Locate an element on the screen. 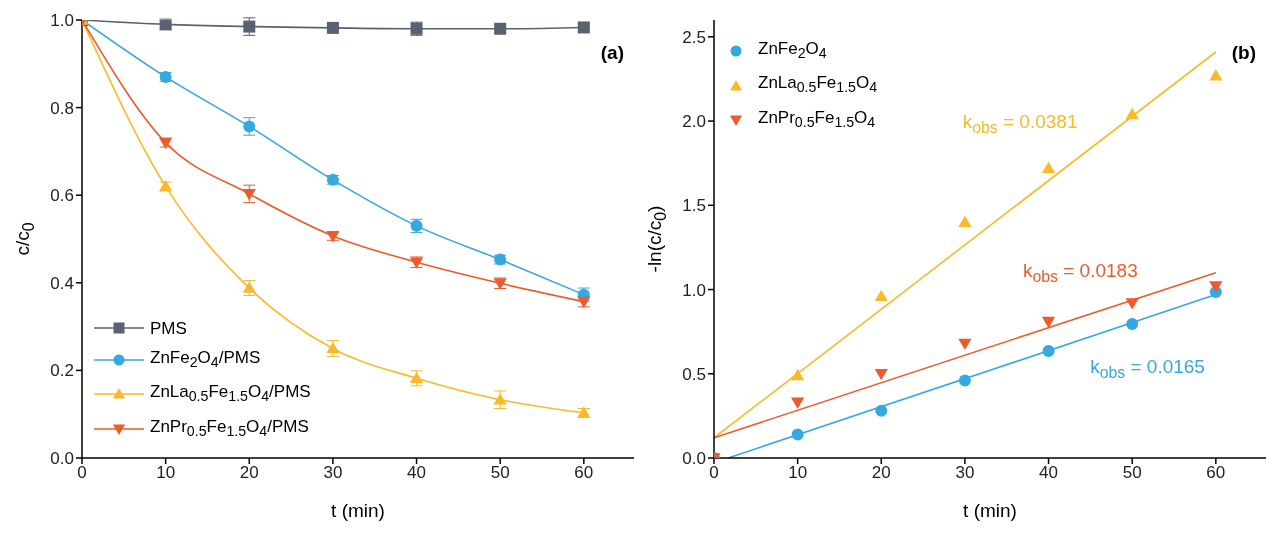 This screenshot has height=546, width=1279. y-tick-label: 2.0 is located at coordinates (694, 122).